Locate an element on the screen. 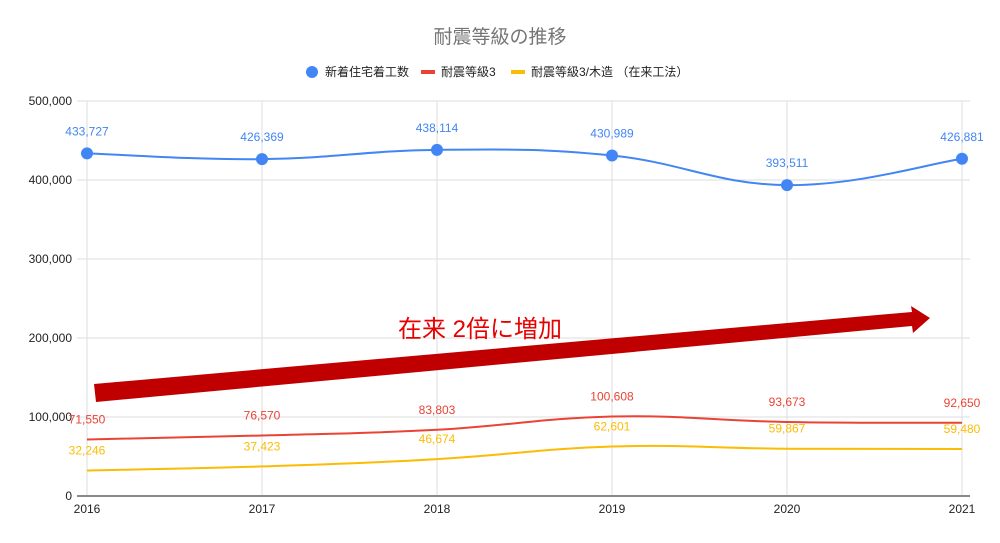 This screenshot has height=543, width=1000. data-label: 430,989 is located at coordinates (612, 134).